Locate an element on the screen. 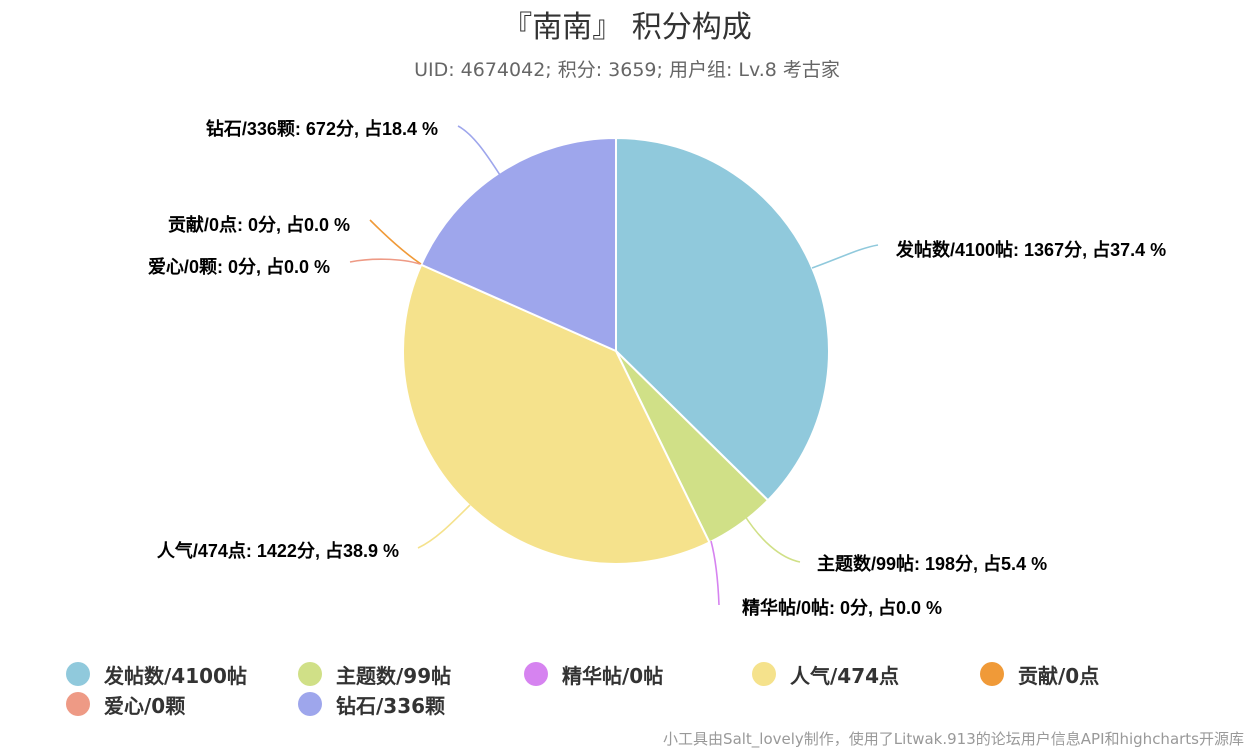 The height and width of the screenshot is (751, 1254). legend-item-人气: 人气/474点 is located at coordinates (825, 674).